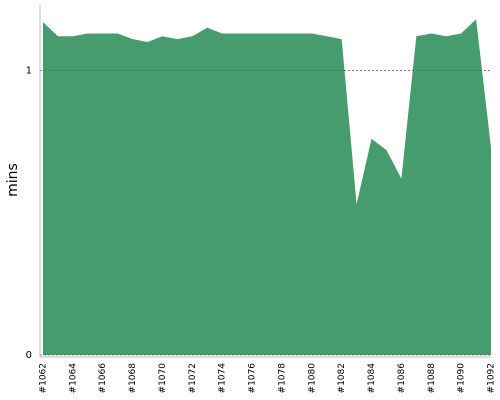 This screenshot has height=400, width=500. I want to click on x-tick-label: #1090, so click(462, 378).